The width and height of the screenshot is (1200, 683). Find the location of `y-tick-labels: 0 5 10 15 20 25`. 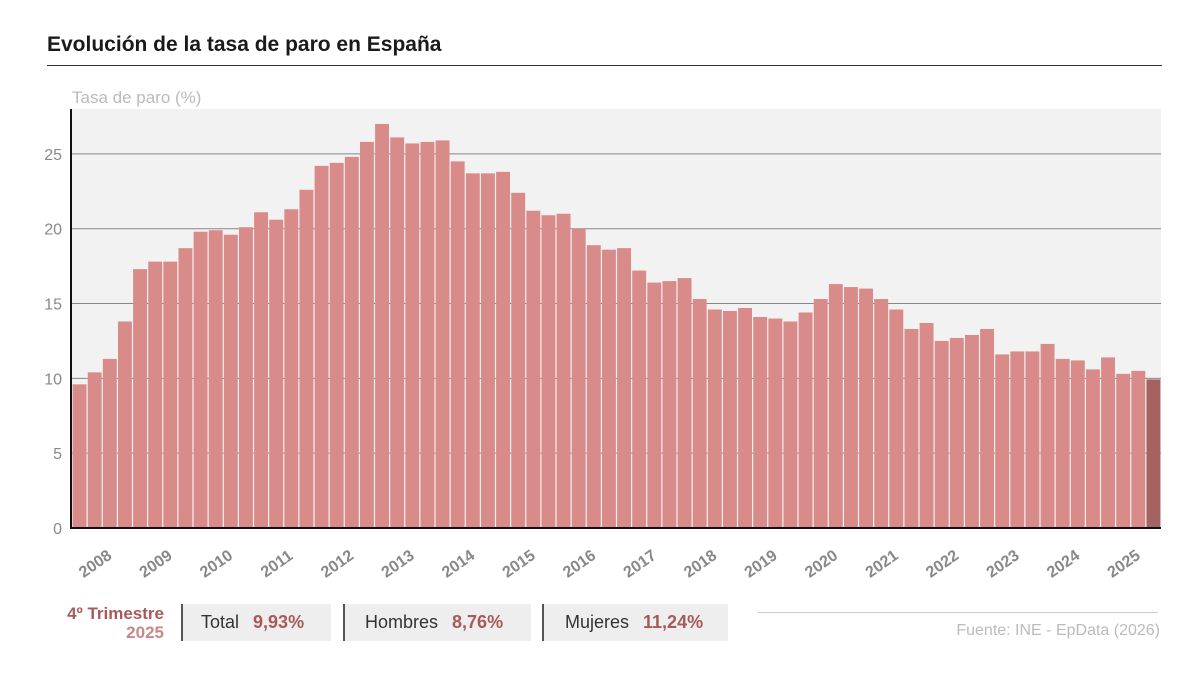

y-tick-labels: 0 5 10 15 20 25 is located at coordinates (53, 342).